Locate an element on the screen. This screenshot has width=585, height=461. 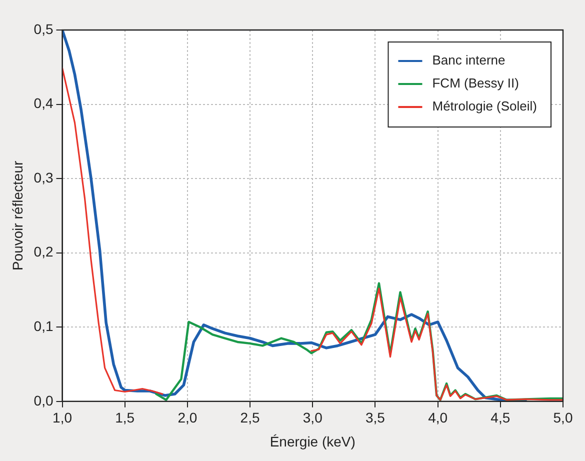
y-tick-label: 0,2 is located at coordinates (44, 252).